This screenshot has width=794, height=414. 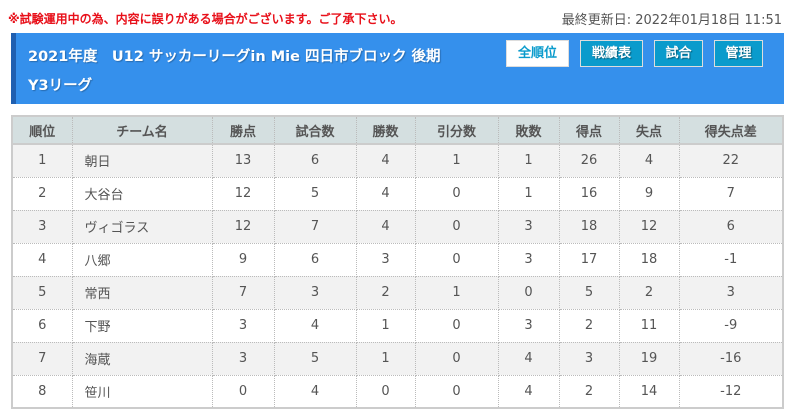 I want to click on table-row: 8 笹川 0 4 0 0 4 2 14 -12, so click(x=398, y=392).